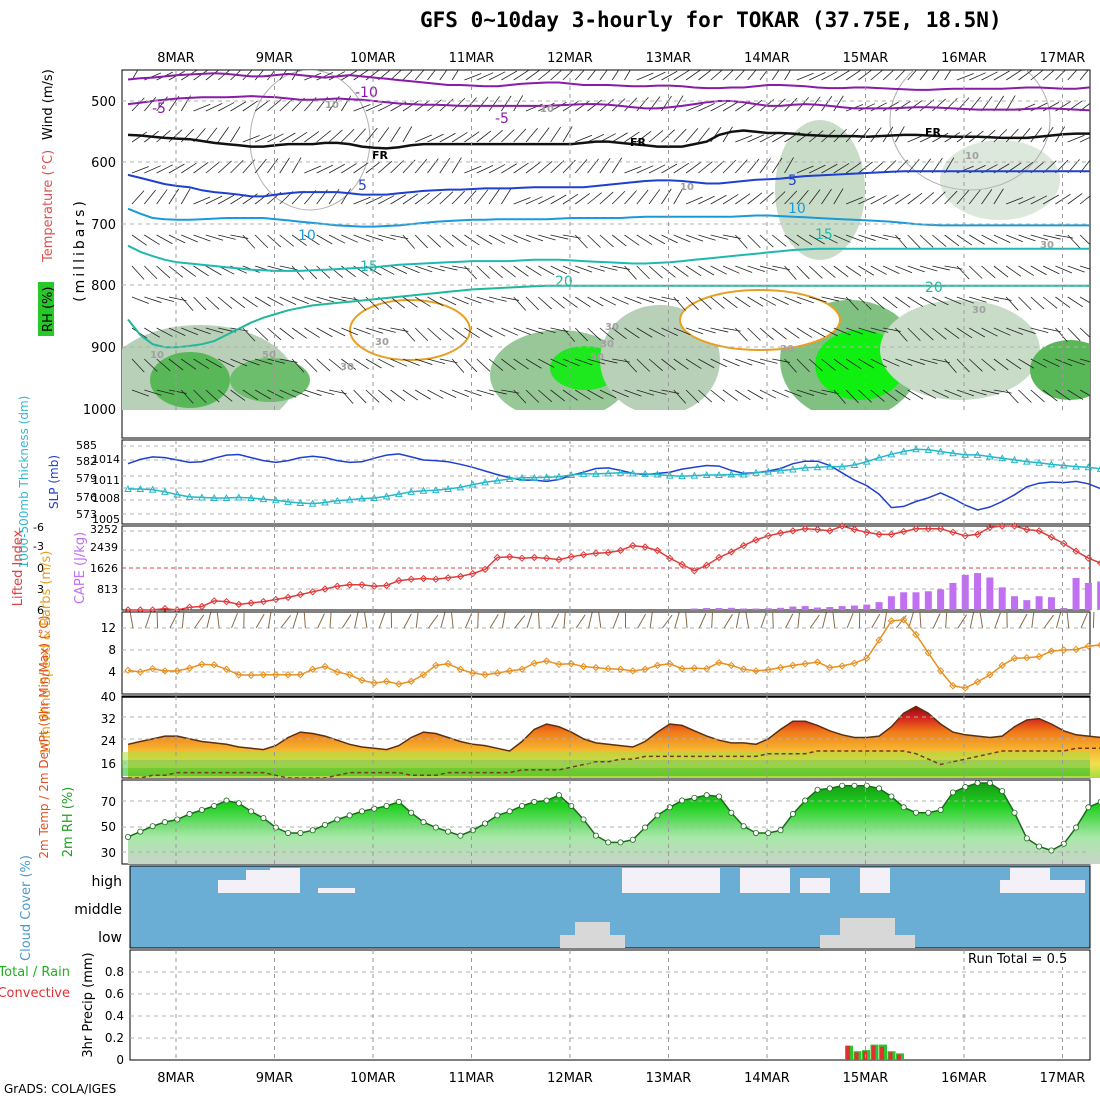 The image size is (1100, 1100). Describe the element at coordinates (80, 568) in the screenshot. I see `cape-label: CAPE (J/kg)` at that location.